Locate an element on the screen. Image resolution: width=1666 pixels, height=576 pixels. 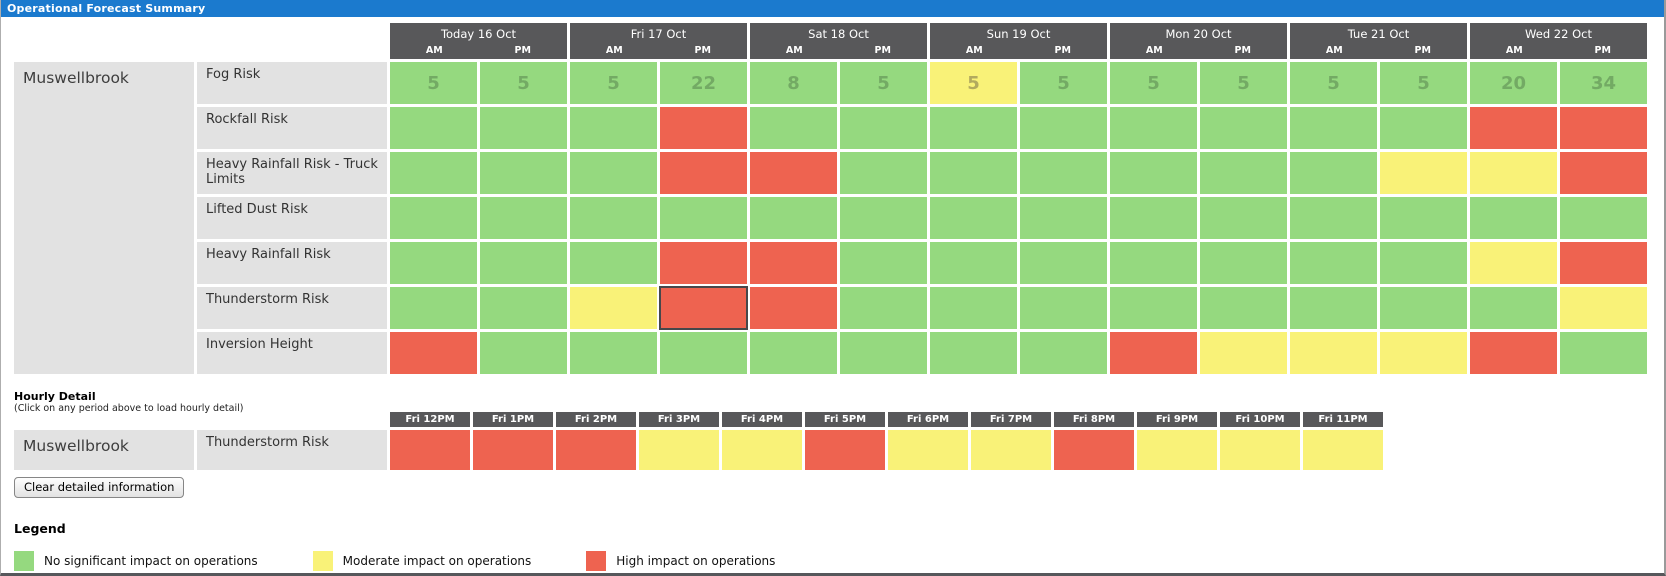
clear-detailed-information-button: Clear detailed information is located at coordinates (99, 487).